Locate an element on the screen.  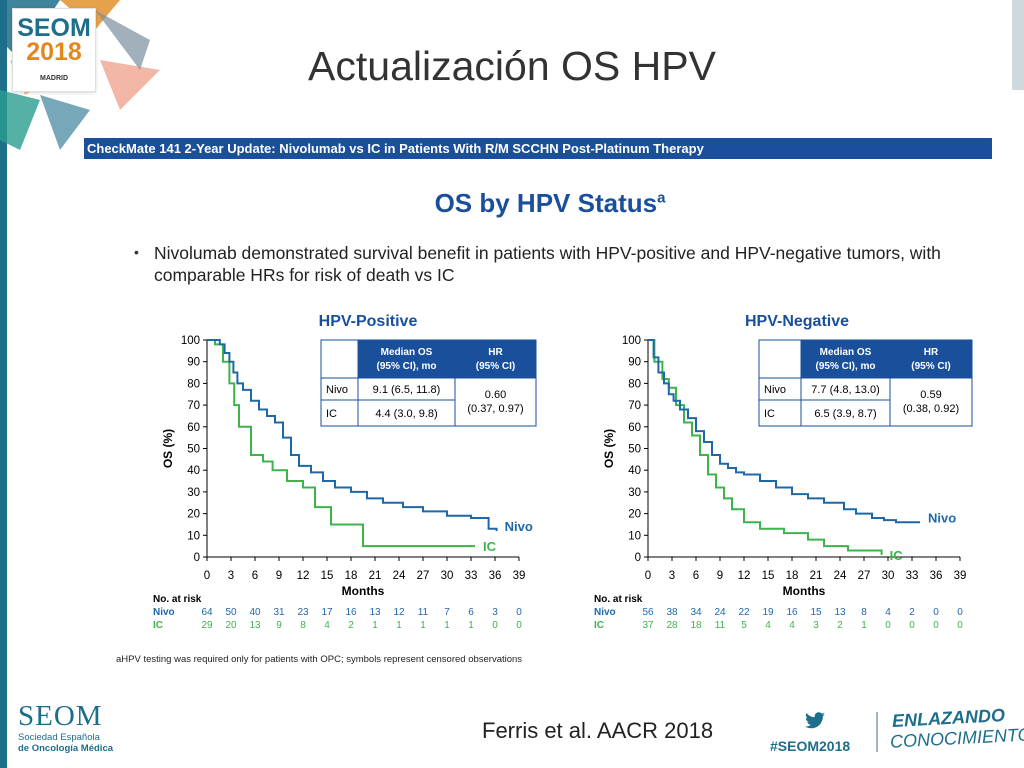
chart2-table-ic-median: 6.5 (3.9, 8.7) is located at coordinates (845, 414).